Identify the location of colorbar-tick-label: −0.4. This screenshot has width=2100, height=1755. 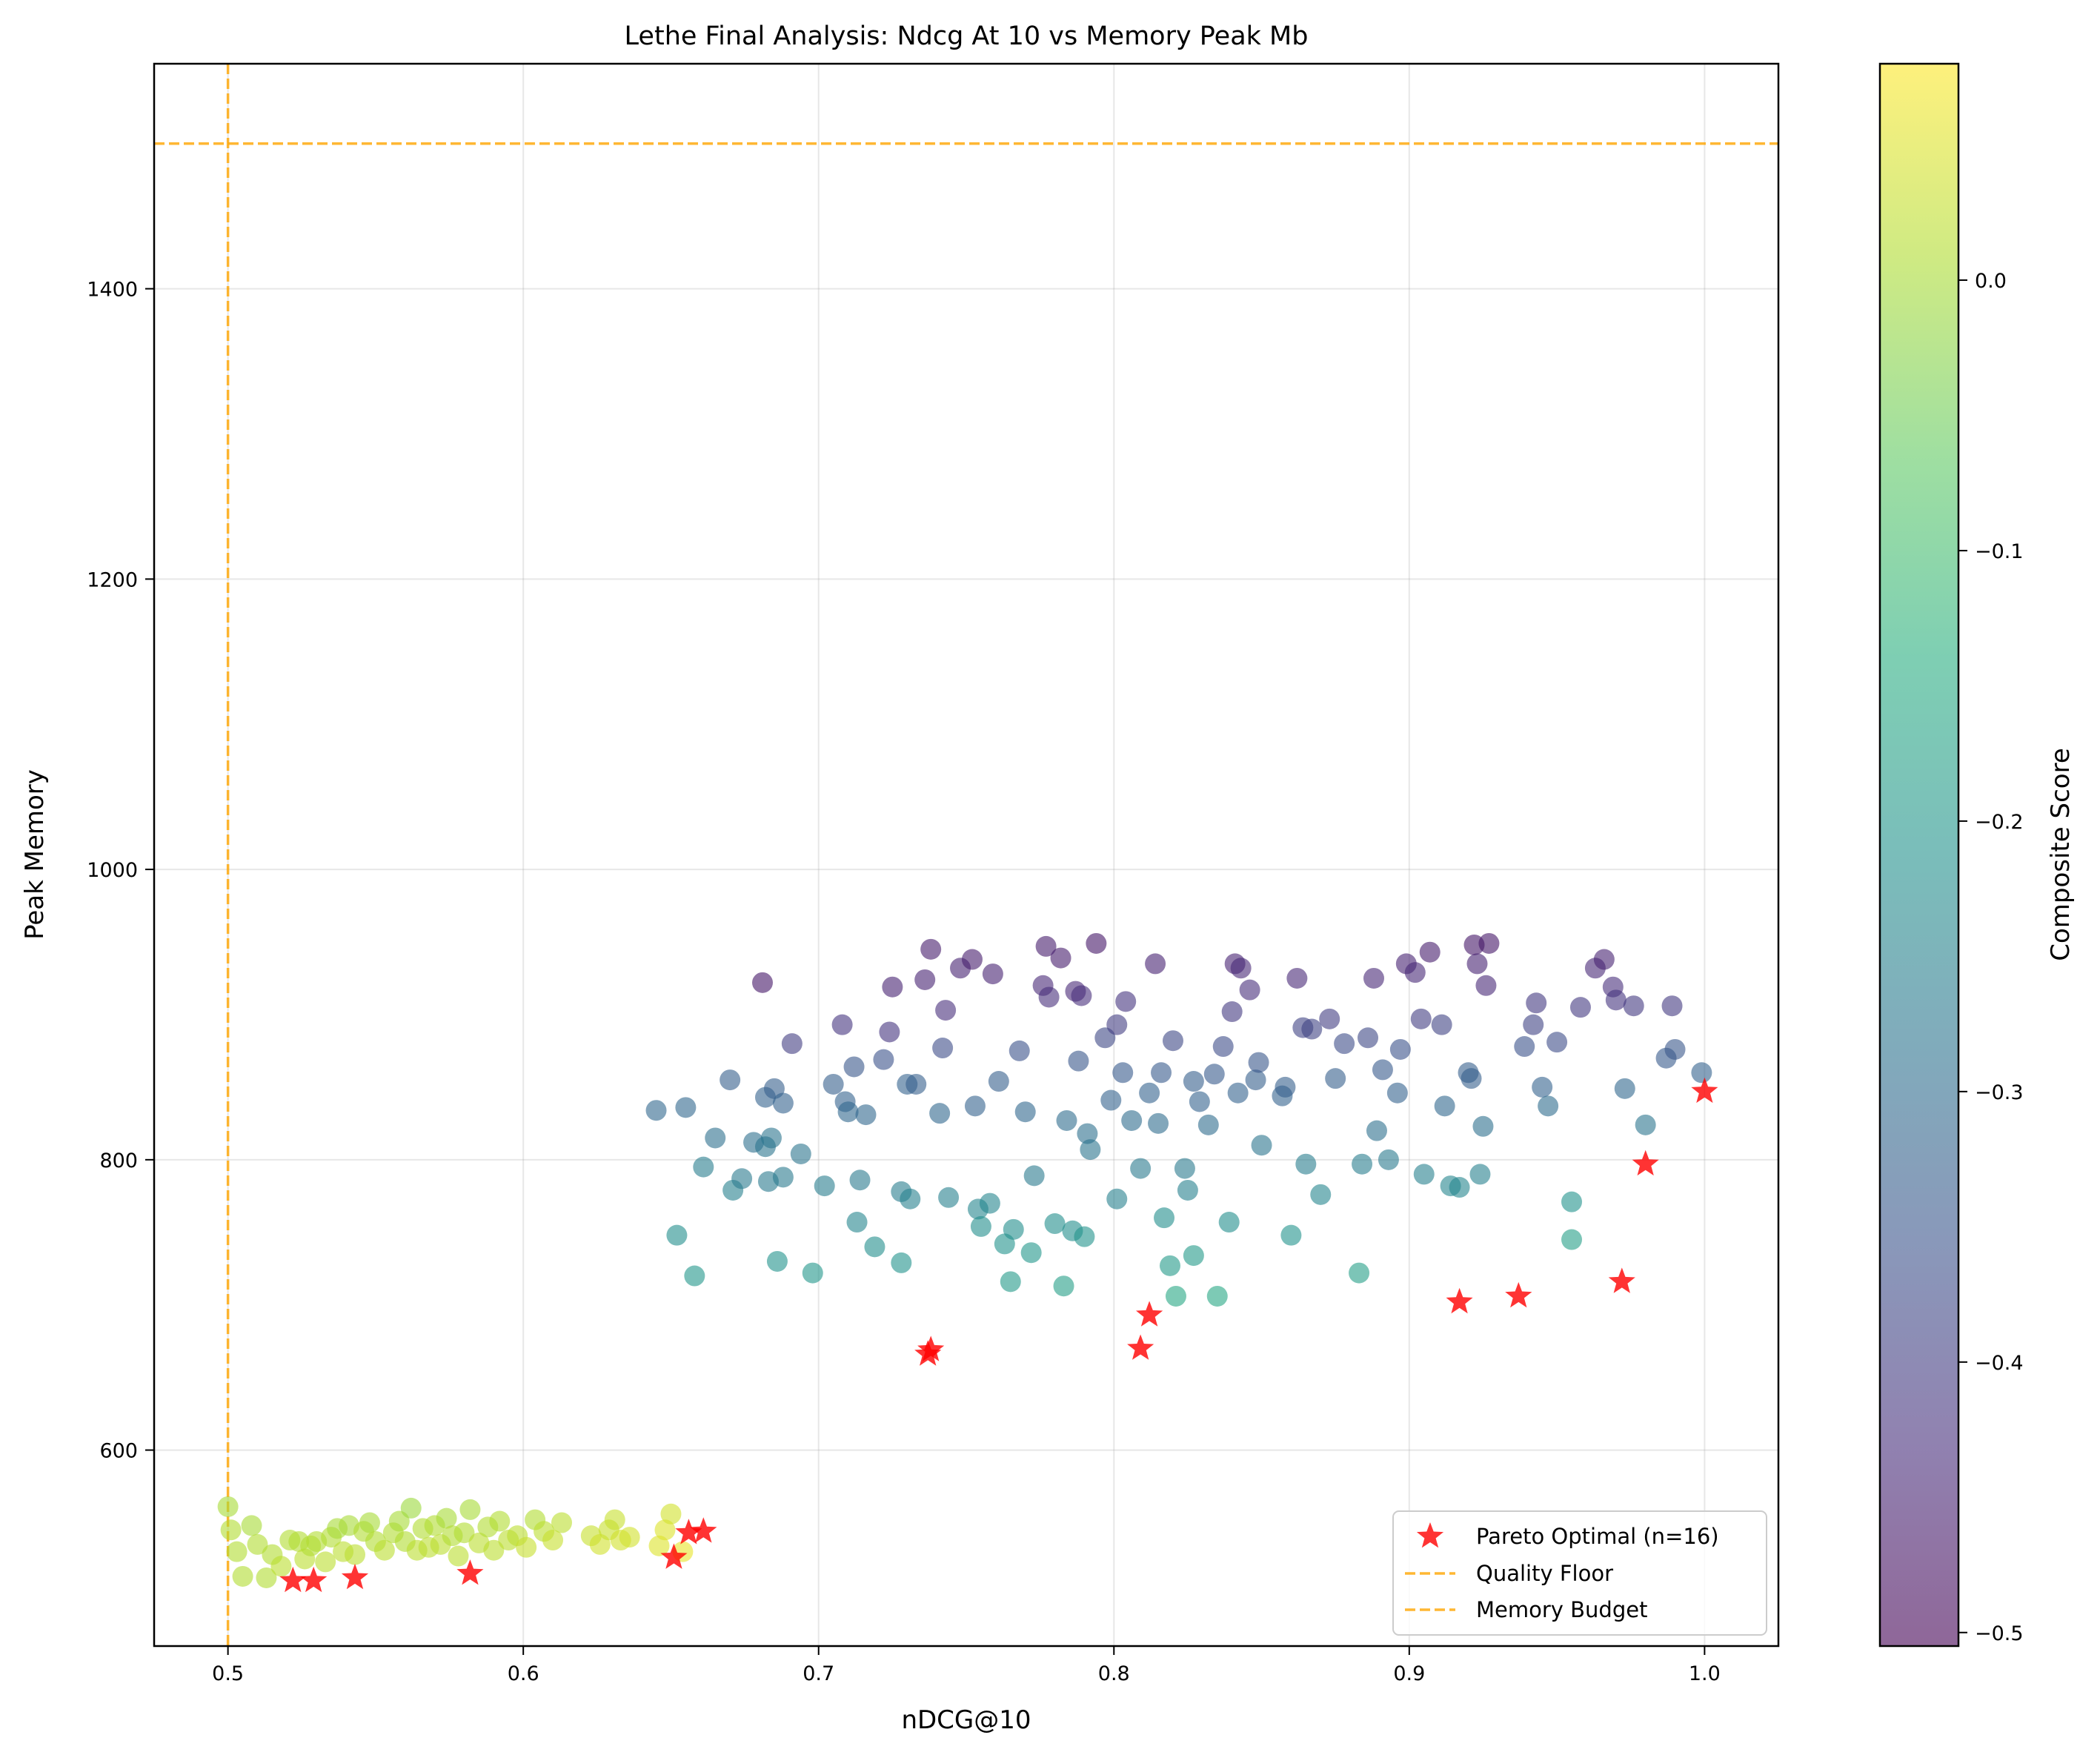
(2000, 1363).